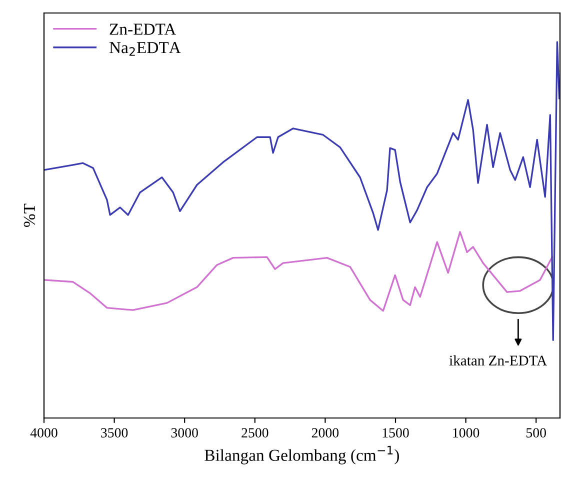 Image resolution: width=561 pixels, height=484 pixels. What do you see at coordinates (255, 433) in the screenshot?
I see `x-tick-label: 2500` at bounding box center [255, 433].